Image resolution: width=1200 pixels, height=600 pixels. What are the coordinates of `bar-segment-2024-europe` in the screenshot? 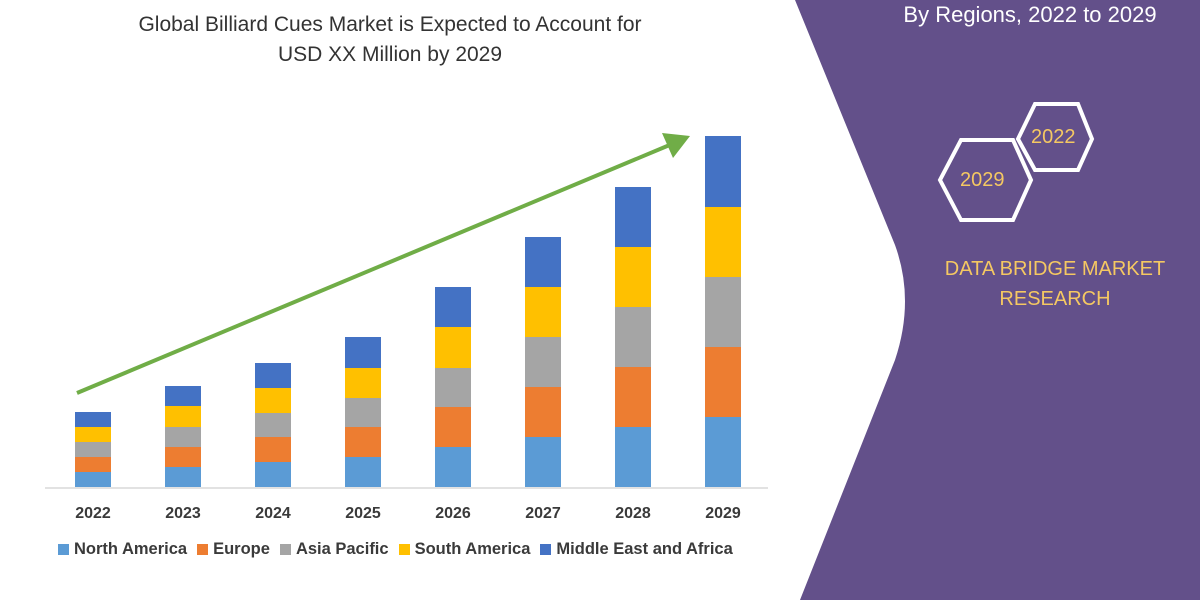 It's located at (273, 449).